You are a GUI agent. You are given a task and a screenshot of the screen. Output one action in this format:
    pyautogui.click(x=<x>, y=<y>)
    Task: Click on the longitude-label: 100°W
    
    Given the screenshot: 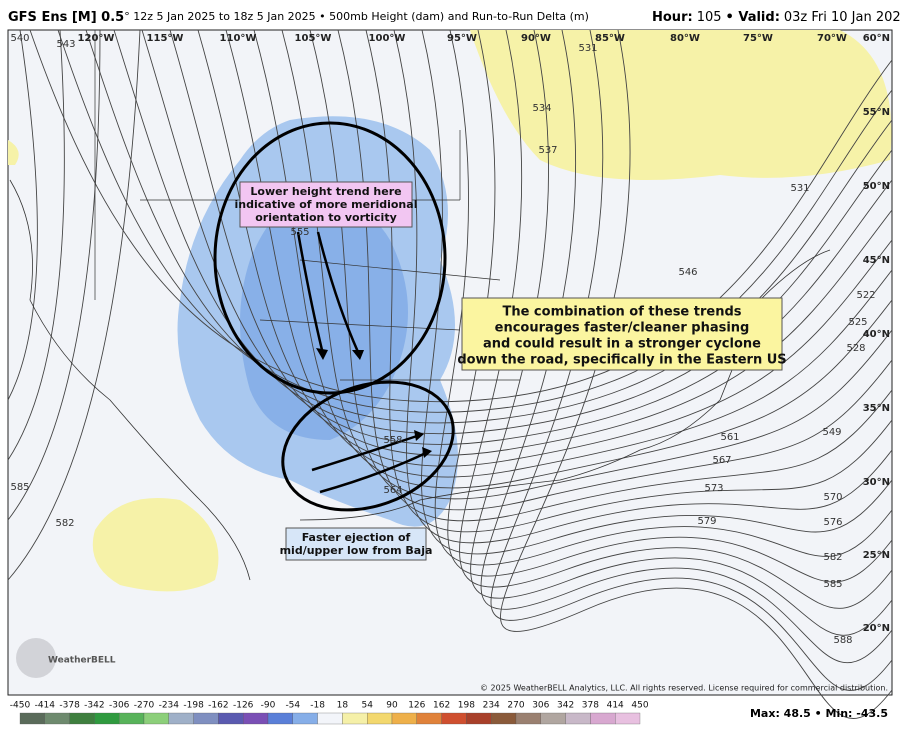 What is the action you would take?
    pyautogui.click(x=387, y=38)
    